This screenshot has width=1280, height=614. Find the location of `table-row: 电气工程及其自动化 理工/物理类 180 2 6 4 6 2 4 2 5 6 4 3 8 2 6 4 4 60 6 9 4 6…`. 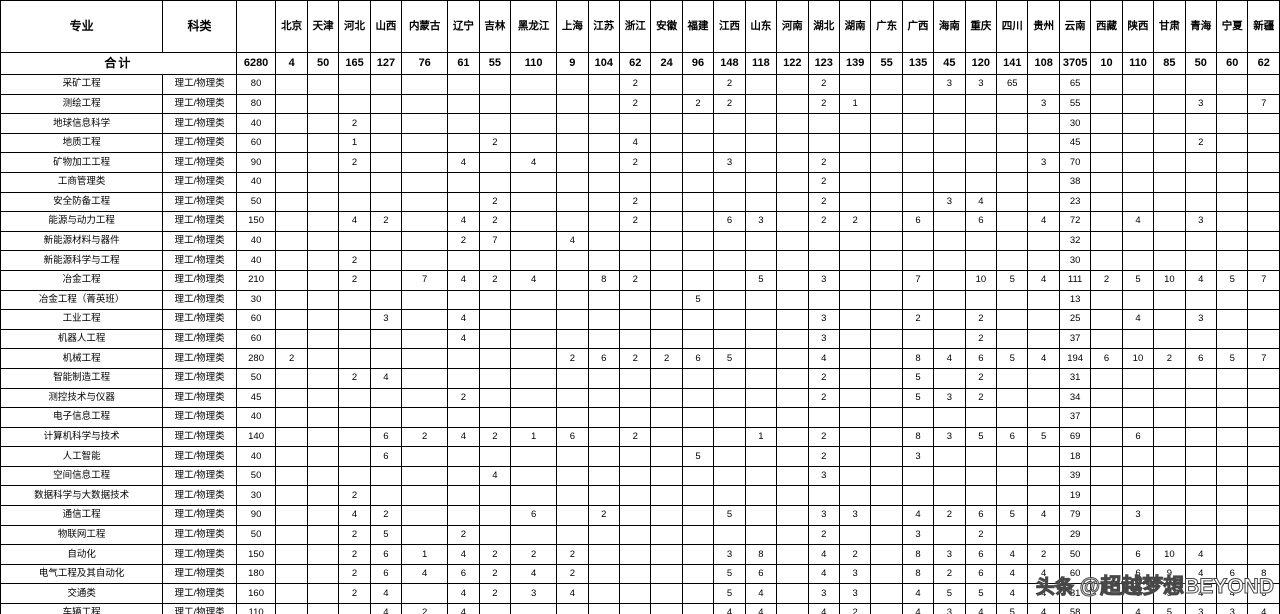

table-row: 电气工程及其自动化 理工/物理类 180 2 6 4 6 2 4 2 5 6 4 3 8 2 6 4 4 60 6 9 4 6… is located at coordinates (640, 574).